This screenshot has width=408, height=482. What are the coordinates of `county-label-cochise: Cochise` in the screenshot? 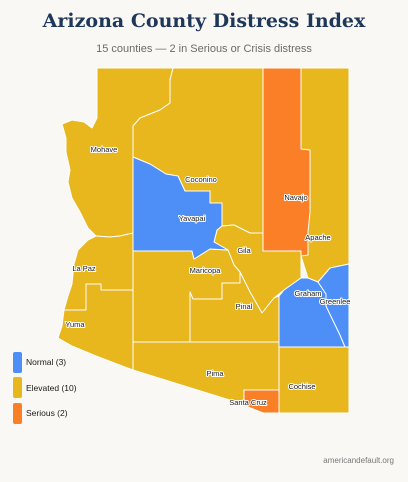 It's located at (301, 386).